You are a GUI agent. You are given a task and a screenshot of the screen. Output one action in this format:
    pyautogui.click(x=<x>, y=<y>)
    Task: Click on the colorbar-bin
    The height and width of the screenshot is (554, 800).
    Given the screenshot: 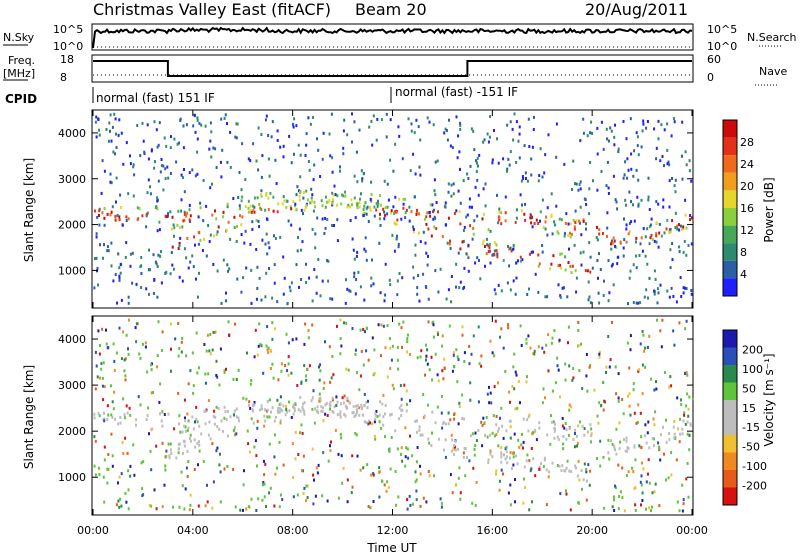 What is the action you would take?
    pyautogui.click(x=730, y=391)
    